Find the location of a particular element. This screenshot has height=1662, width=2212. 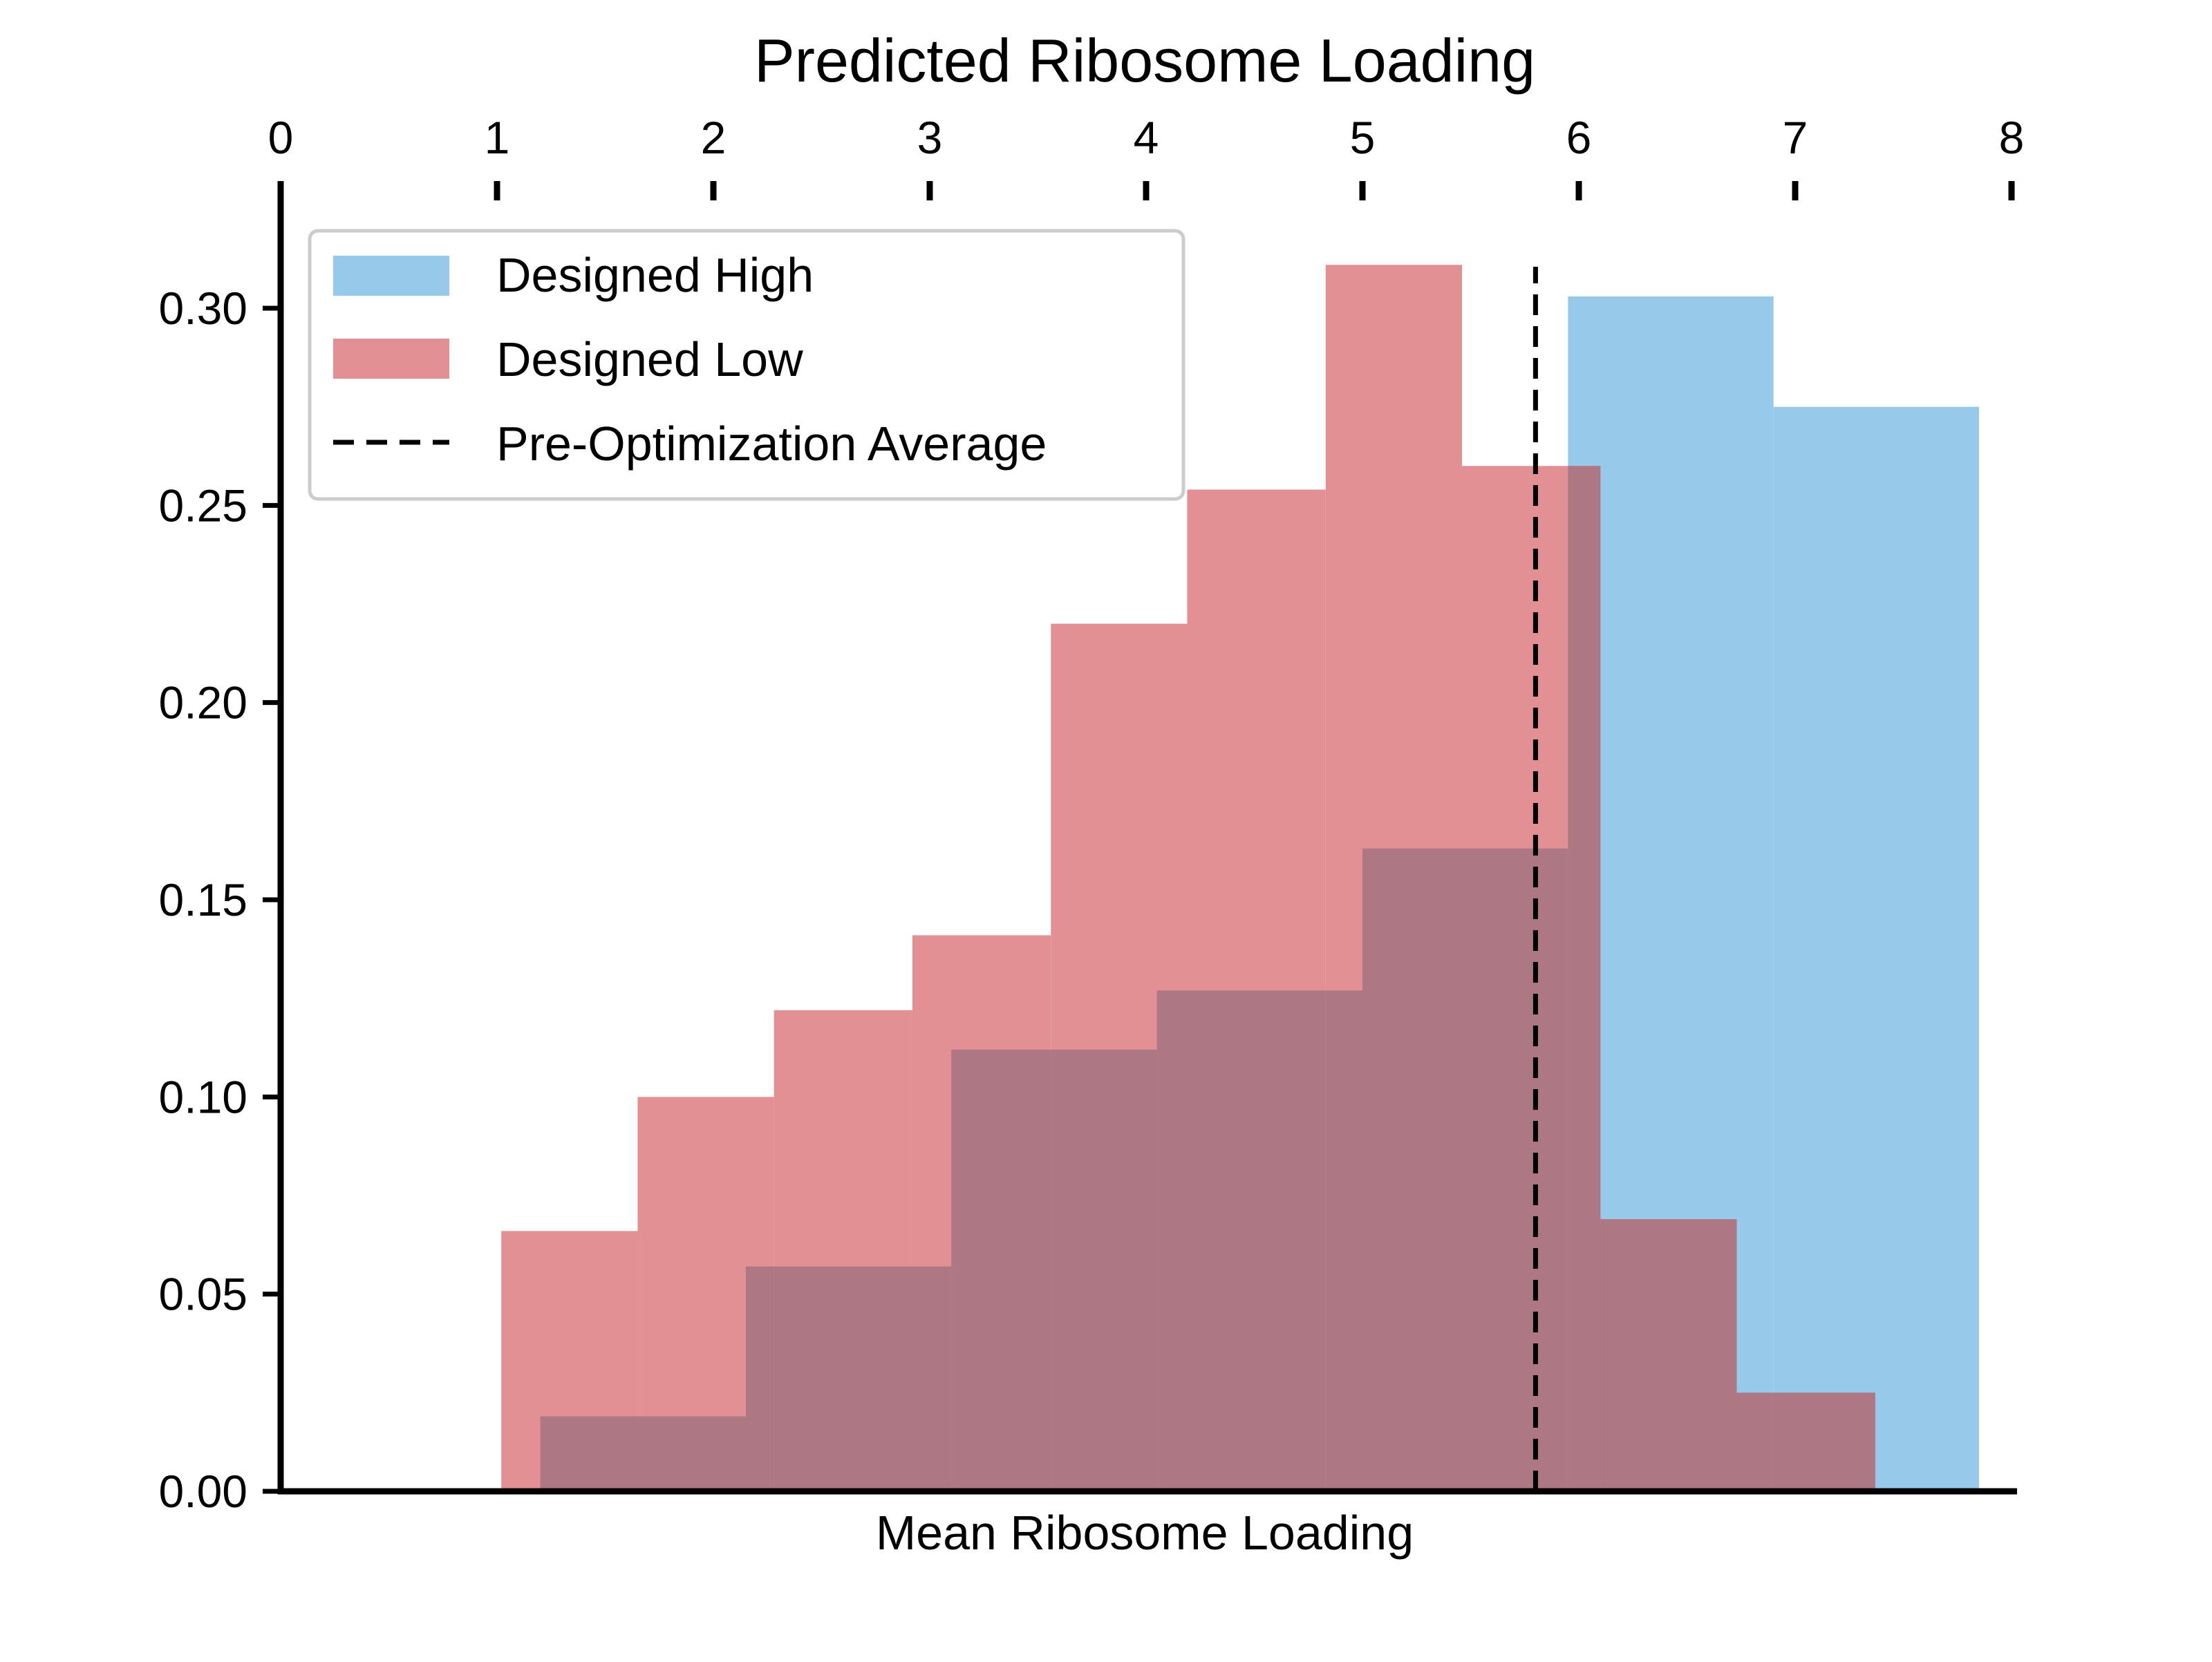

x-tick-label-7: 7 is located at coordinates (1796, 137).